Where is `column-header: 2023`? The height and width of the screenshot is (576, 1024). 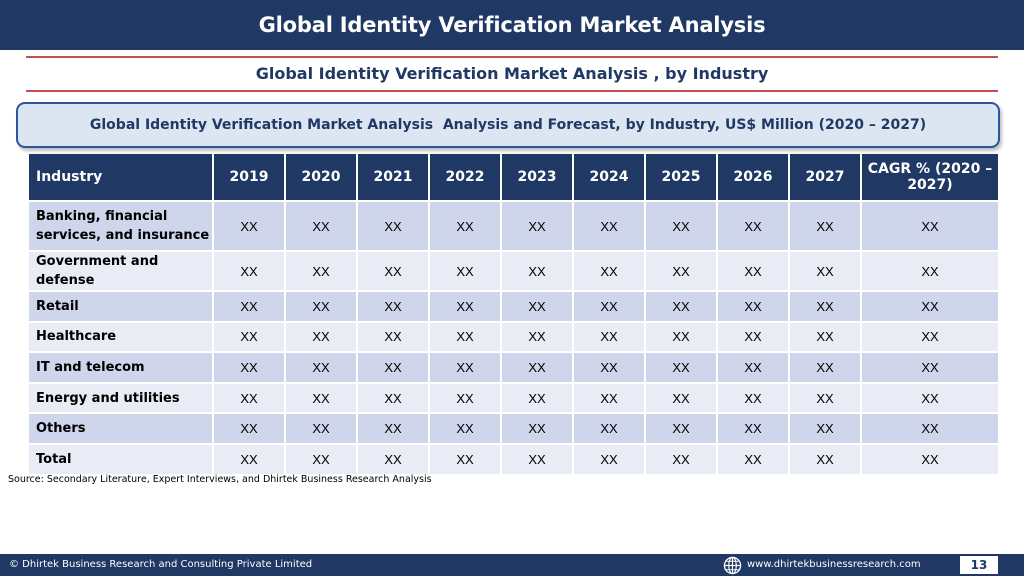 column-header: 2023 is located at coordinates (537, 177).